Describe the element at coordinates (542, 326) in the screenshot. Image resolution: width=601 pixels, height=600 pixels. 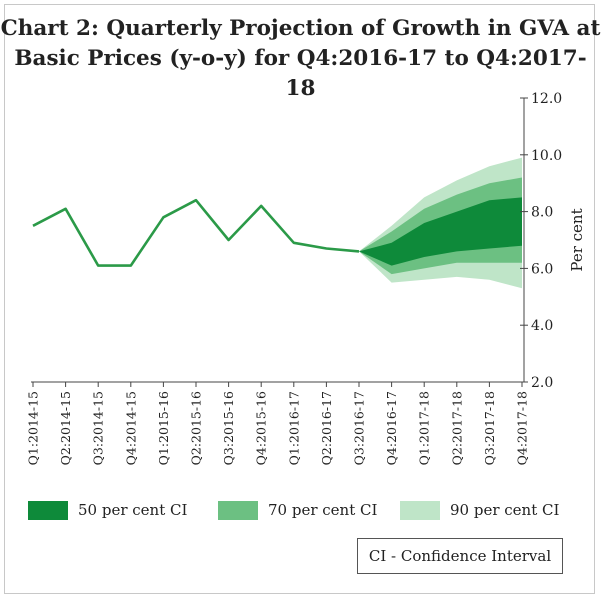
I see `y-tick-label: 4.0` at that location.